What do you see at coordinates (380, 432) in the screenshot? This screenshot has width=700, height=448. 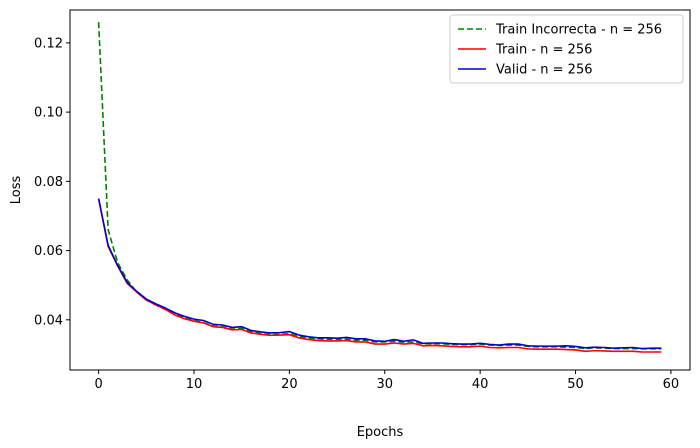 I see `x-axis-label: Epochs` at bounding box center [380, 432].